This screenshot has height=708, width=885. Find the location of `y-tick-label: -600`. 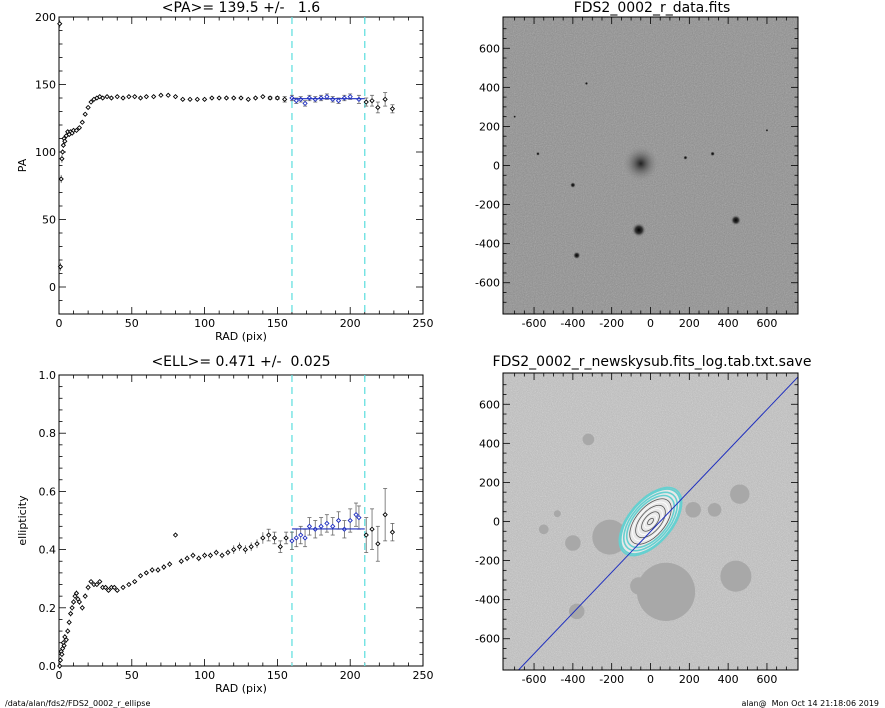

y-tick-label: -600 is located at coordinates (487, 283).